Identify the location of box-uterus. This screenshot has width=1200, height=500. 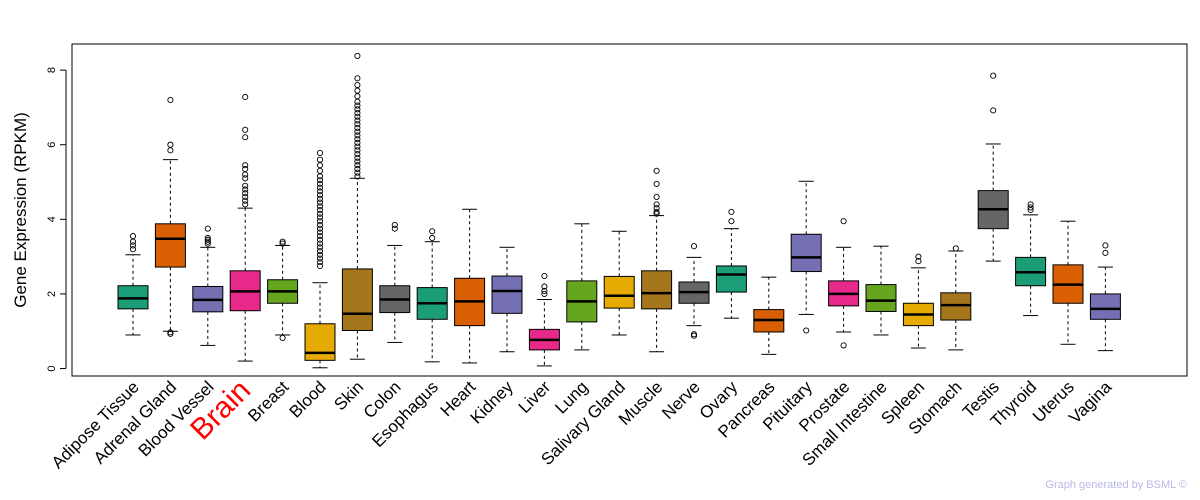
(1068, 282).